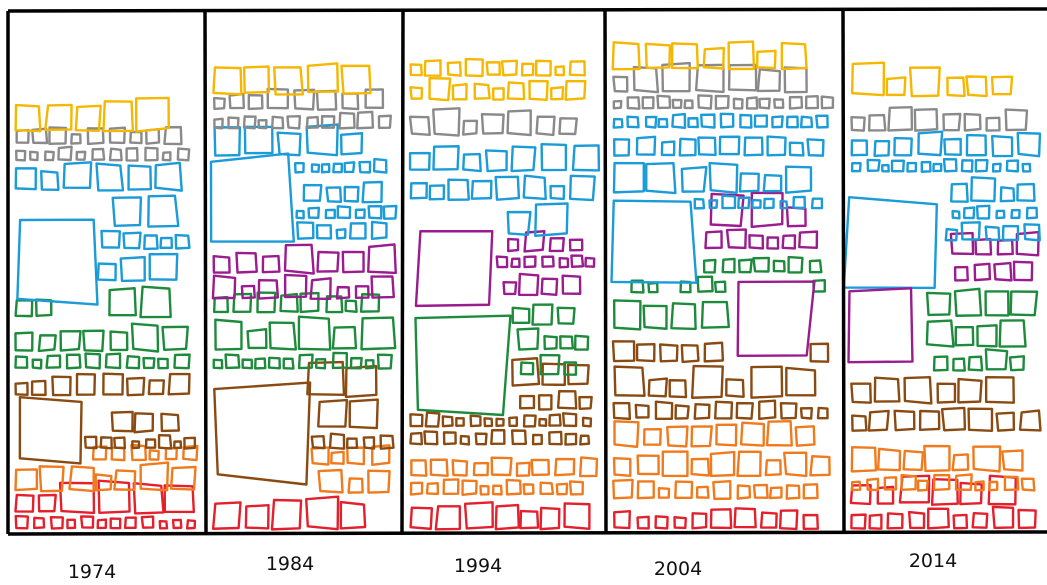 This screenshot has height=585, width=1047. I want to click on year-label: 2004, so click(678, 569).